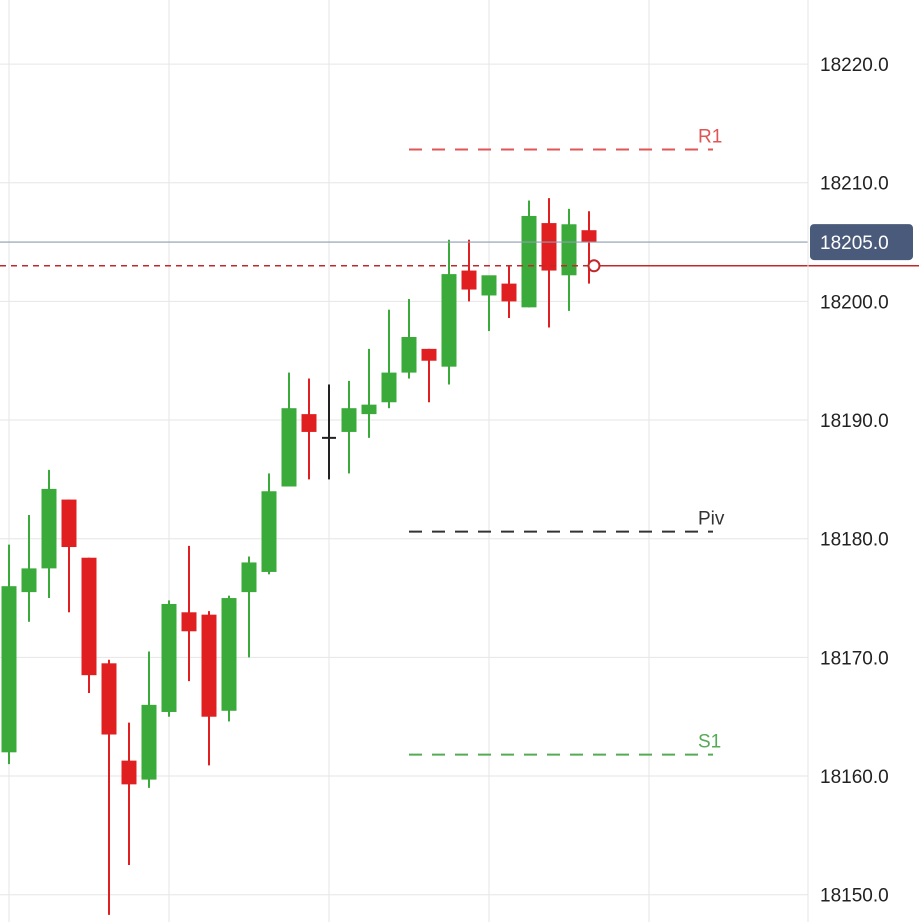 The height and width of the screenshot is (922, 919). Describe the element at coordinates (854, 421) in the screenshot. I see `y-tick-label: 18190.0` at that location.